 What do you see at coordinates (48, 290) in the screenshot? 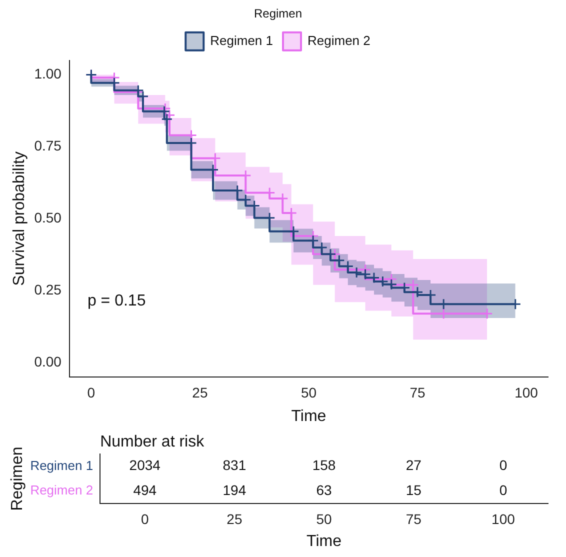
I see `y-tick-label: 0.25` at bounding box center [48, 290].